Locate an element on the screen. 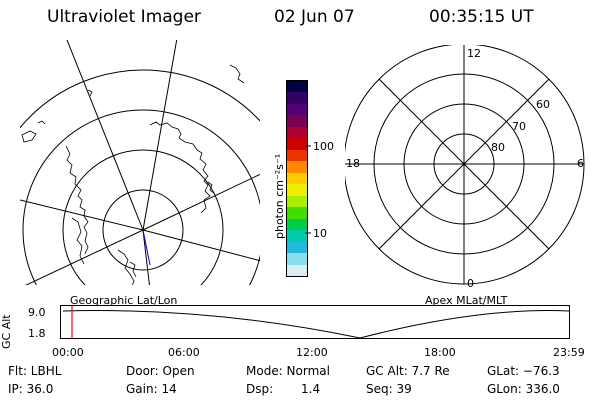 This screenshot has width=600, height=400. mlt-label-6: 6 is located at coordinates (580, 163).